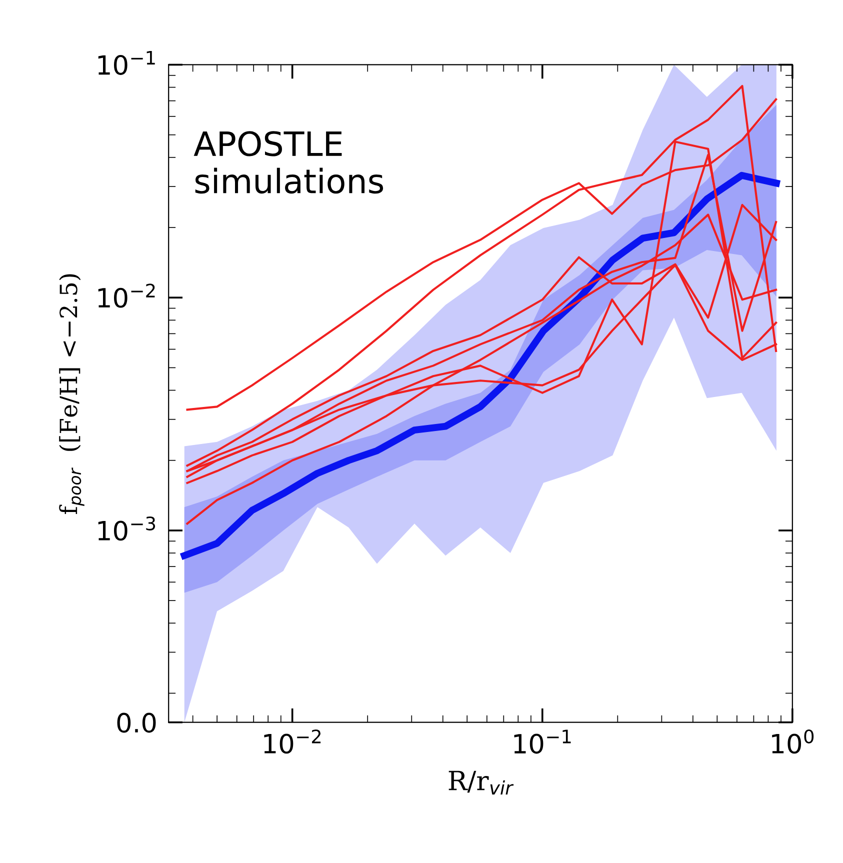 This screenshot has width=843, height=863. I want to click on x-tick-label: 10$^{−1}$, so click(542, 742).